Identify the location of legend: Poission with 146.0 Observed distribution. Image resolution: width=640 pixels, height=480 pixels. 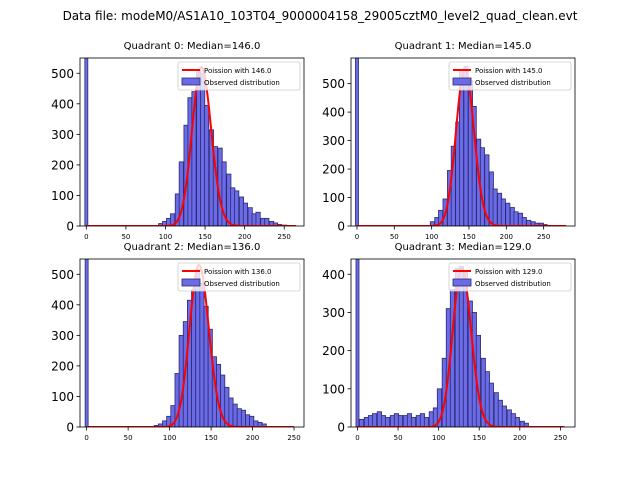
(239, 76).